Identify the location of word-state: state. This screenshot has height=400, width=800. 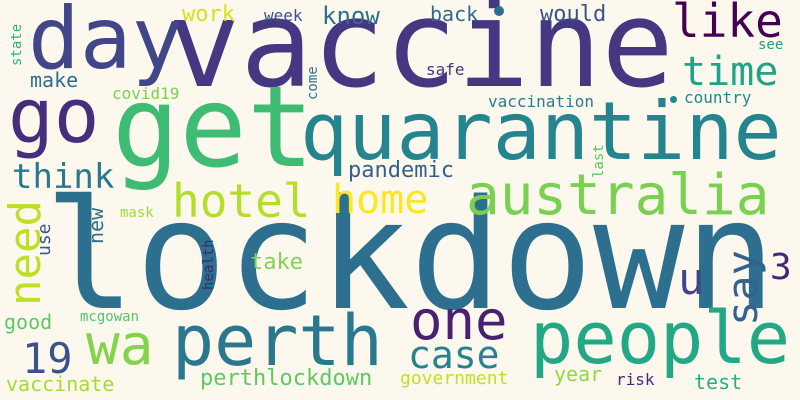
(17, 44).